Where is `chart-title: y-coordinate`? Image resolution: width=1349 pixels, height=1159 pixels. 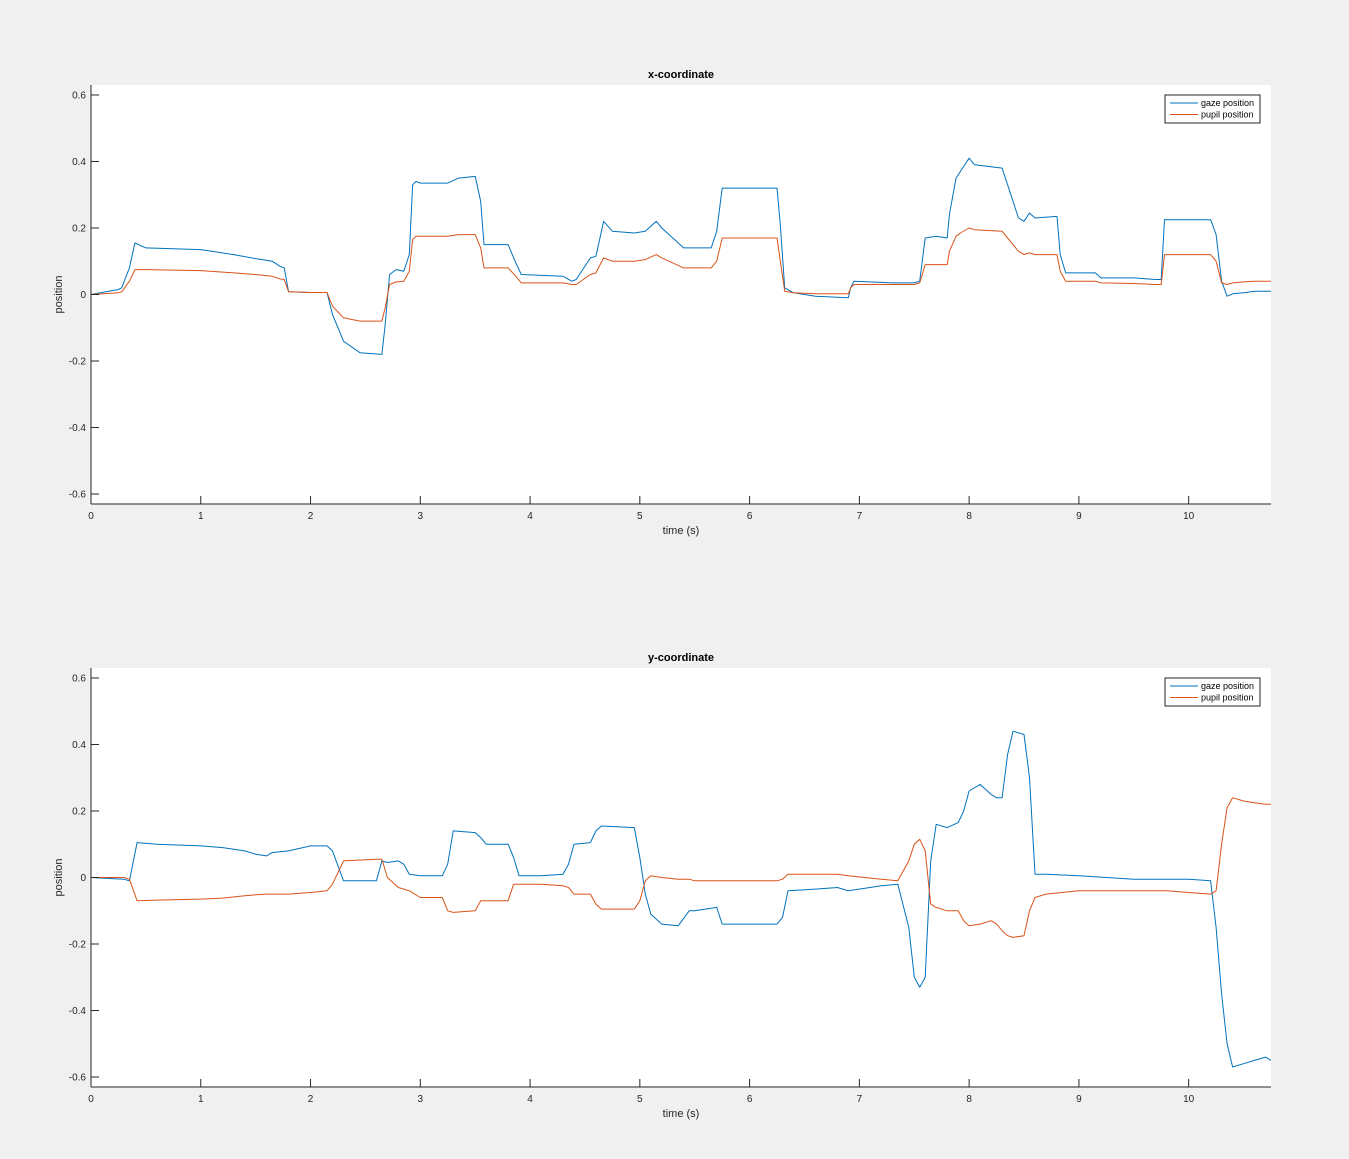 chart-title: y-coordinate is located at coordinates (681, 658).